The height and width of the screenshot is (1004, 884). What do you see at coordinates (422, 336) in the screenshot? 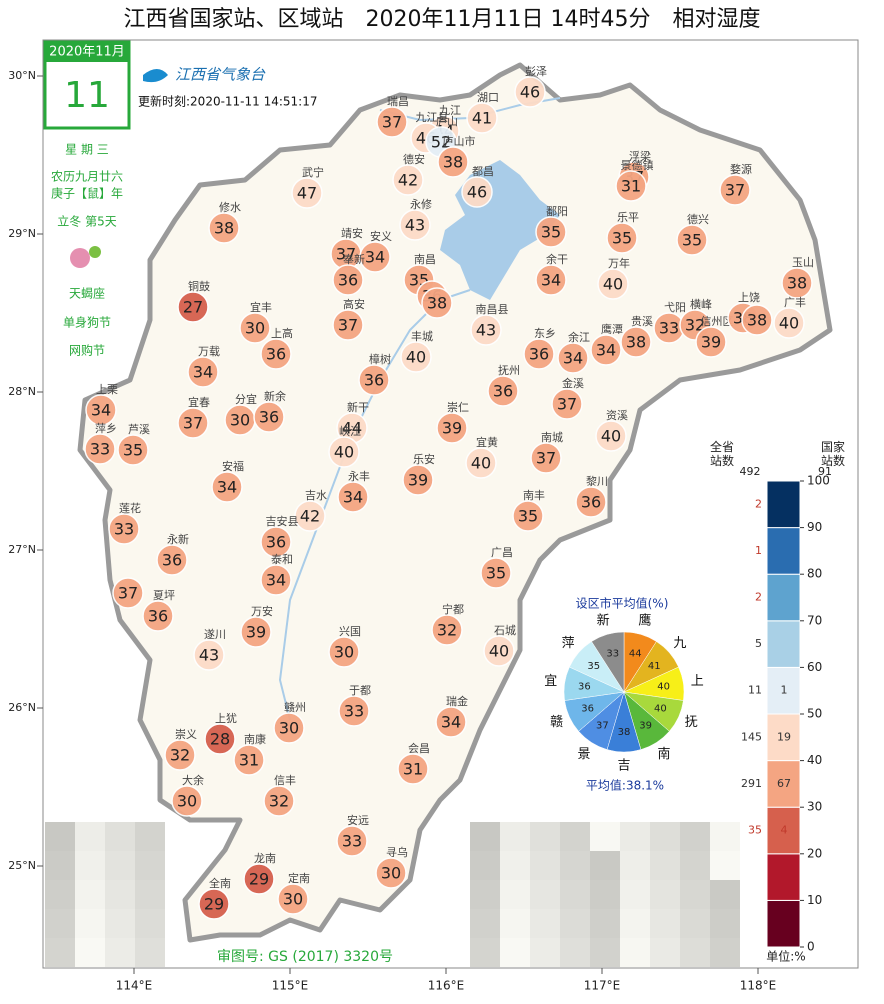
I see `station-name: 丰城` at bounding box center [422, 336].